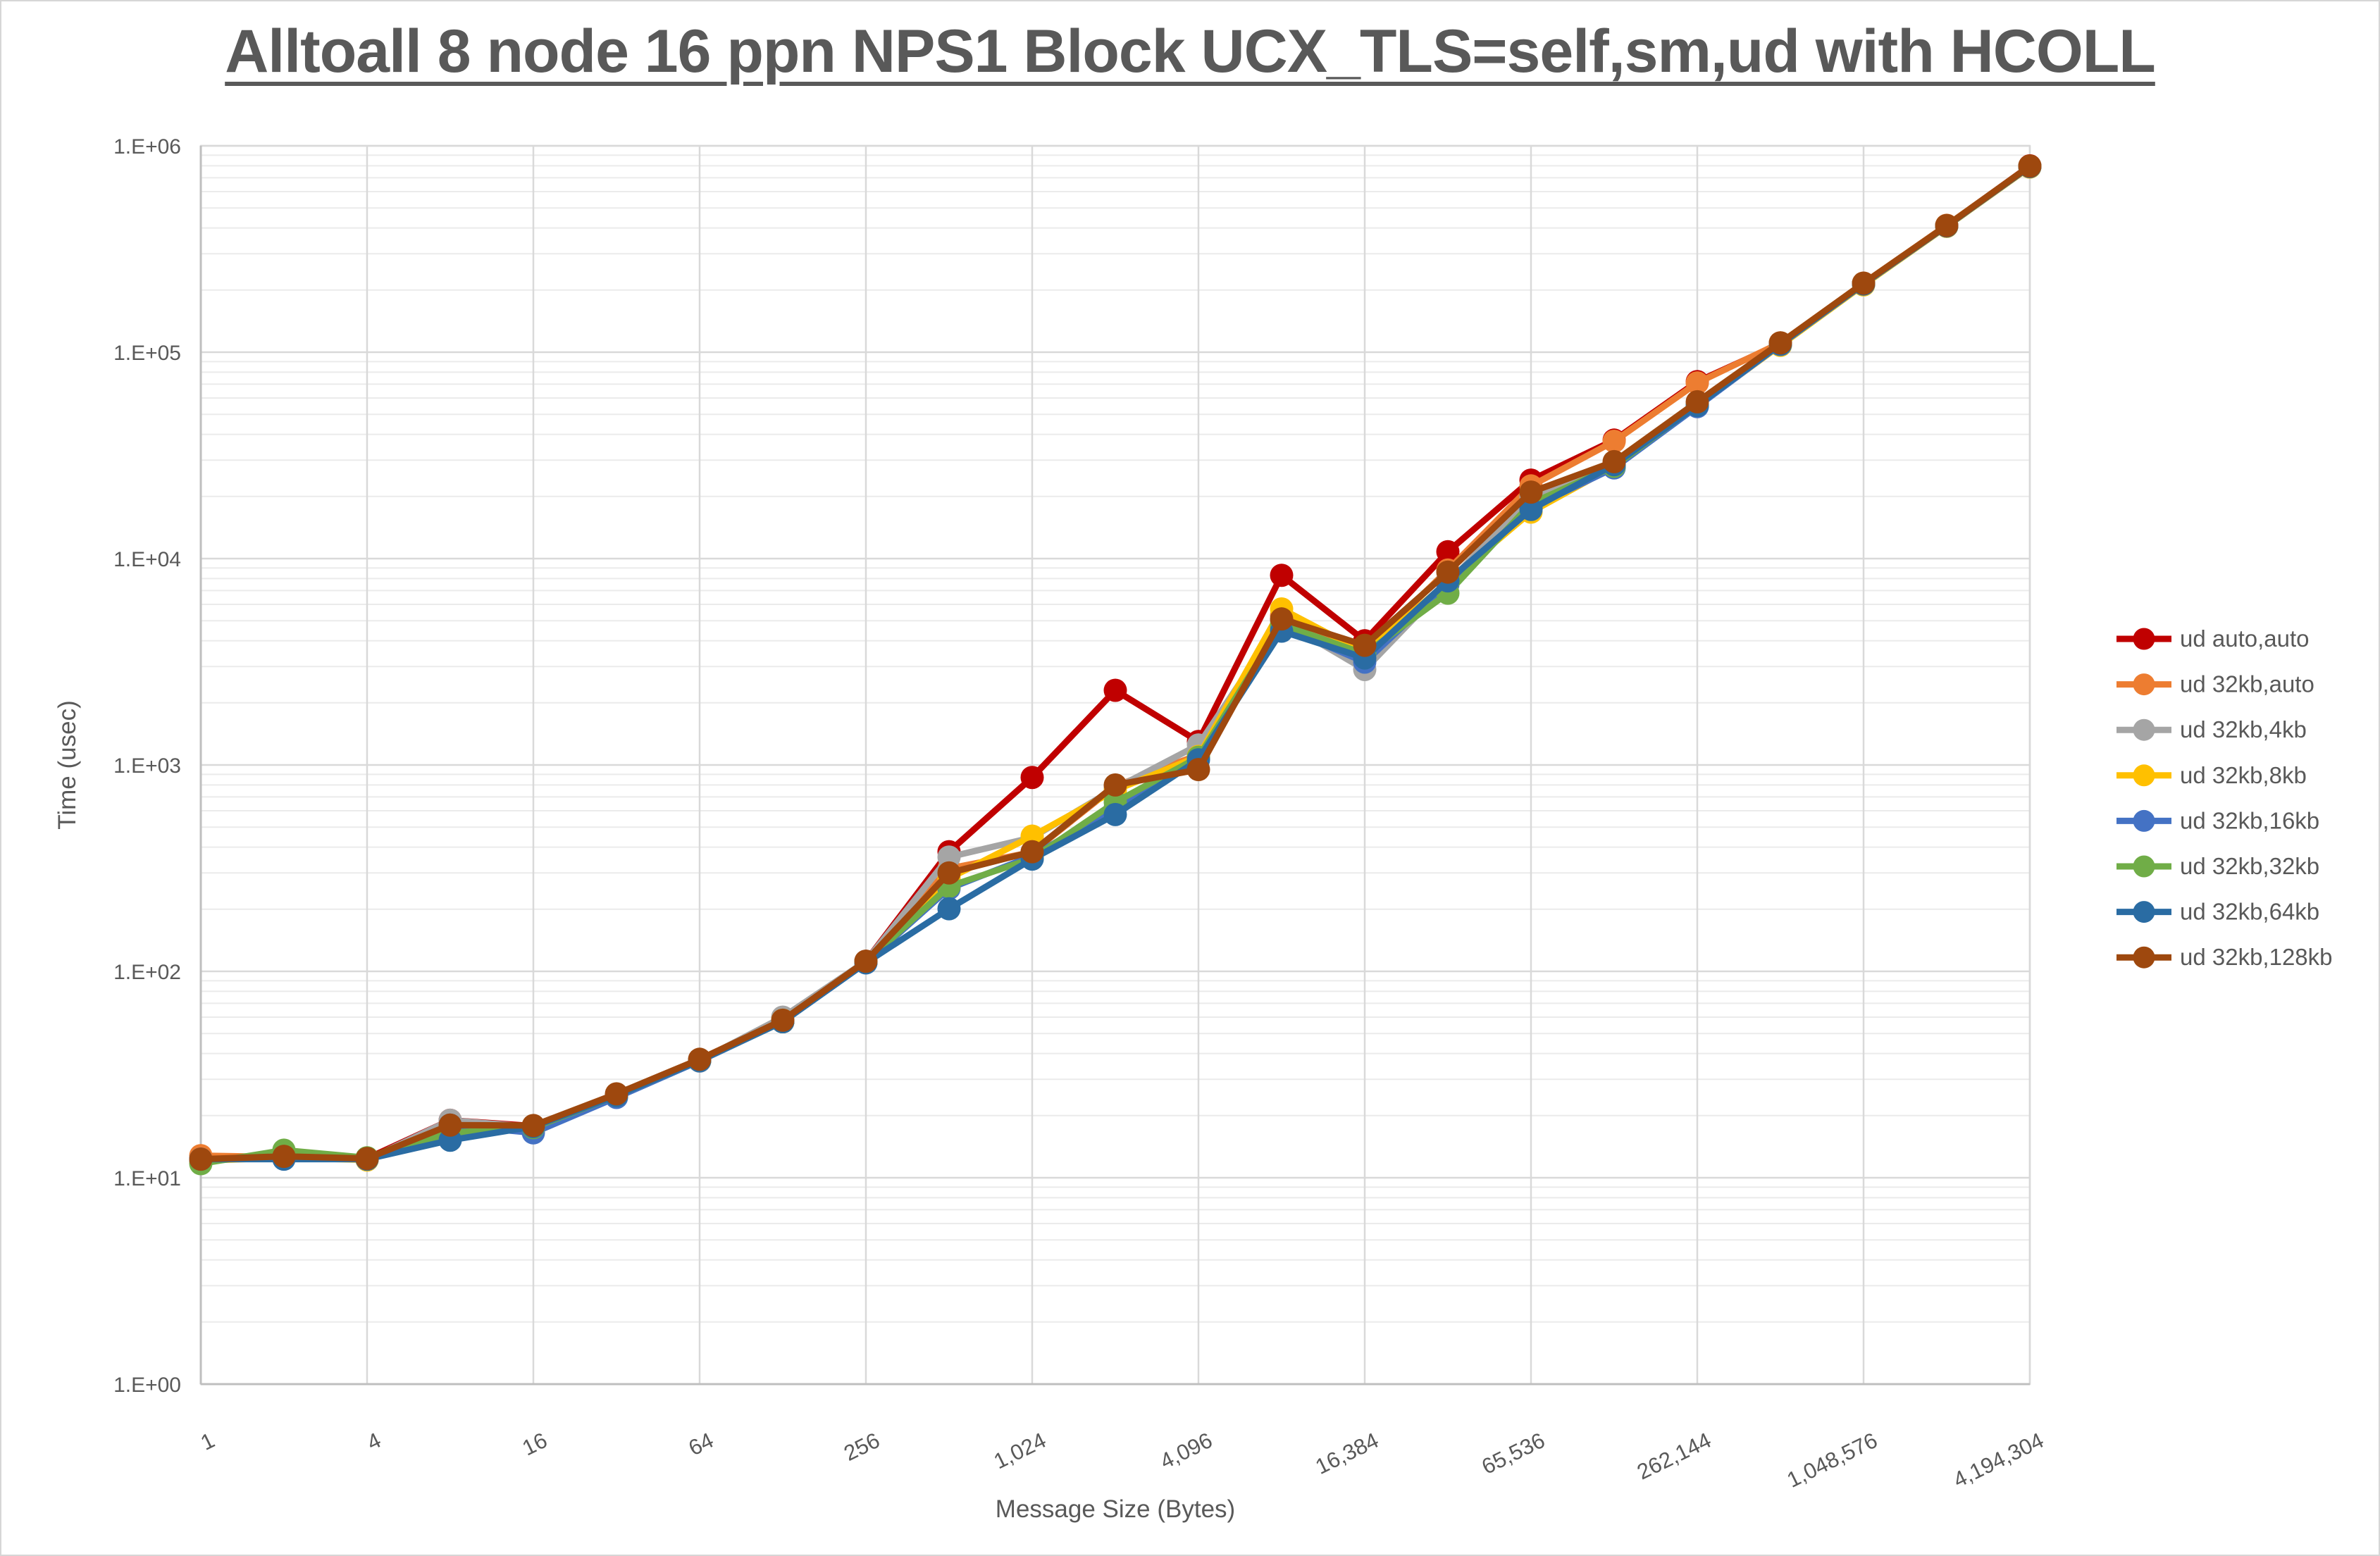 The image size is (2380, 1556). What do you see at coordinates (862, 1447) in the screenshot?
I see `x-tick-label: 256` at bounding box center [862, 1447].